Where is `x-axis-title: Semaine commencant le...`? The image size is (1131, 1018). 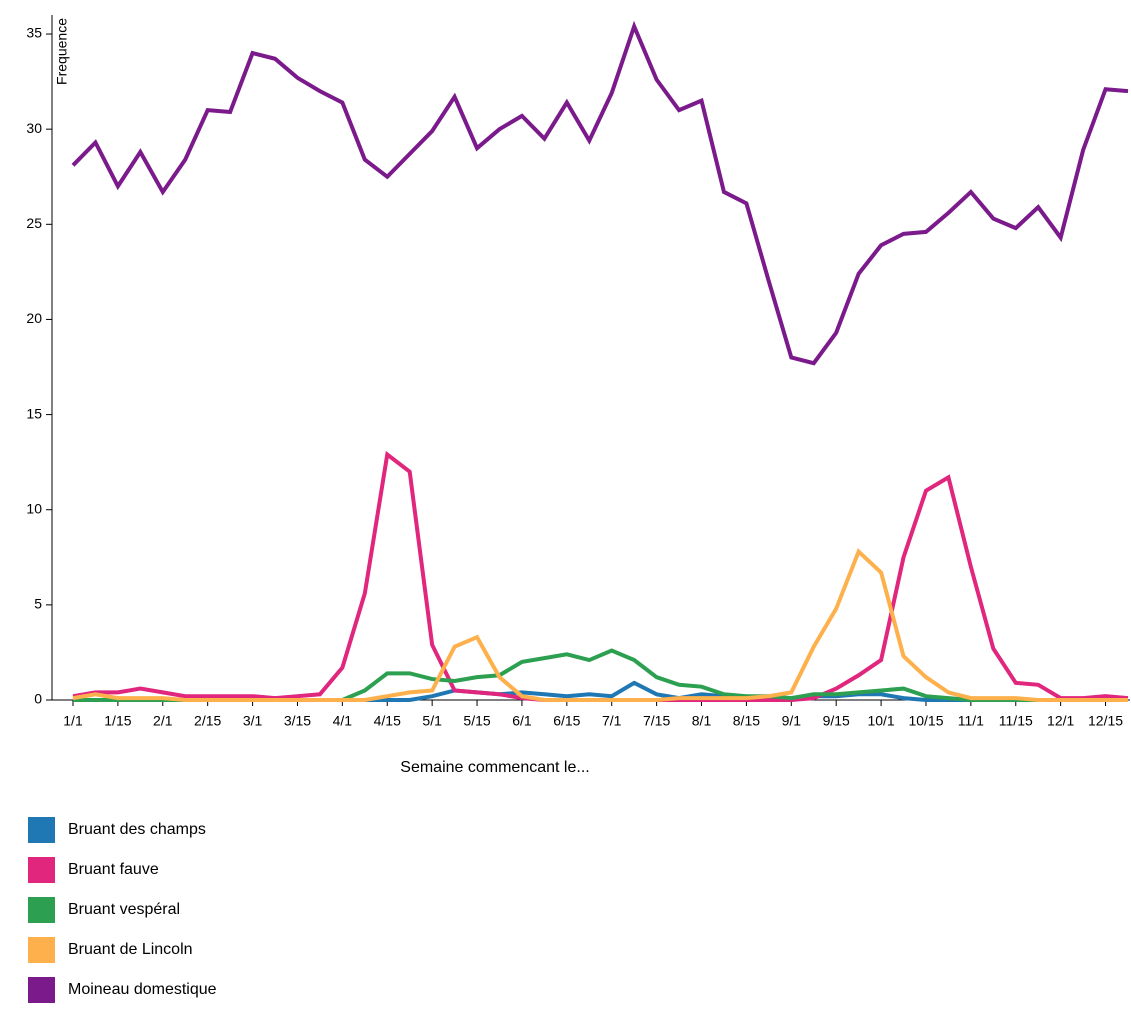
x-axis-title: Semaine commencant le... is located at coordinates (494, 767).